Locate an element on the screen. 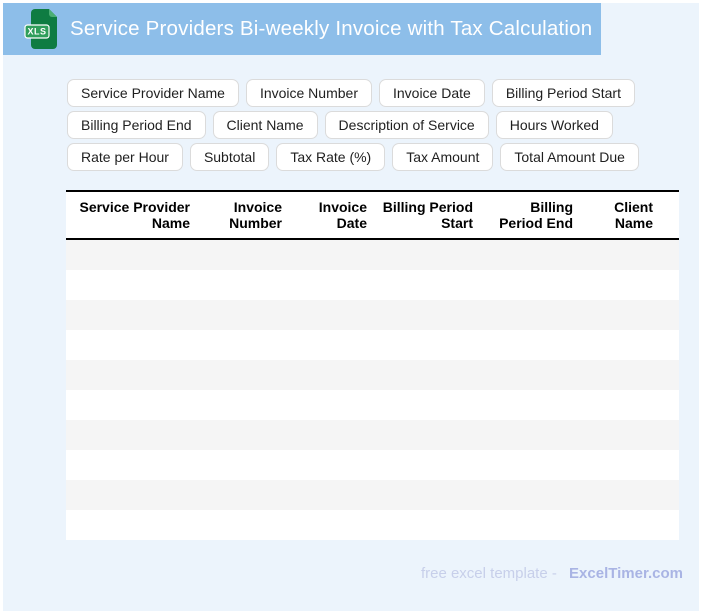 This screenshot has height=616, width=702. field-chip-total-amount-due: Total Amount Due is located at coordinates (569, 157).